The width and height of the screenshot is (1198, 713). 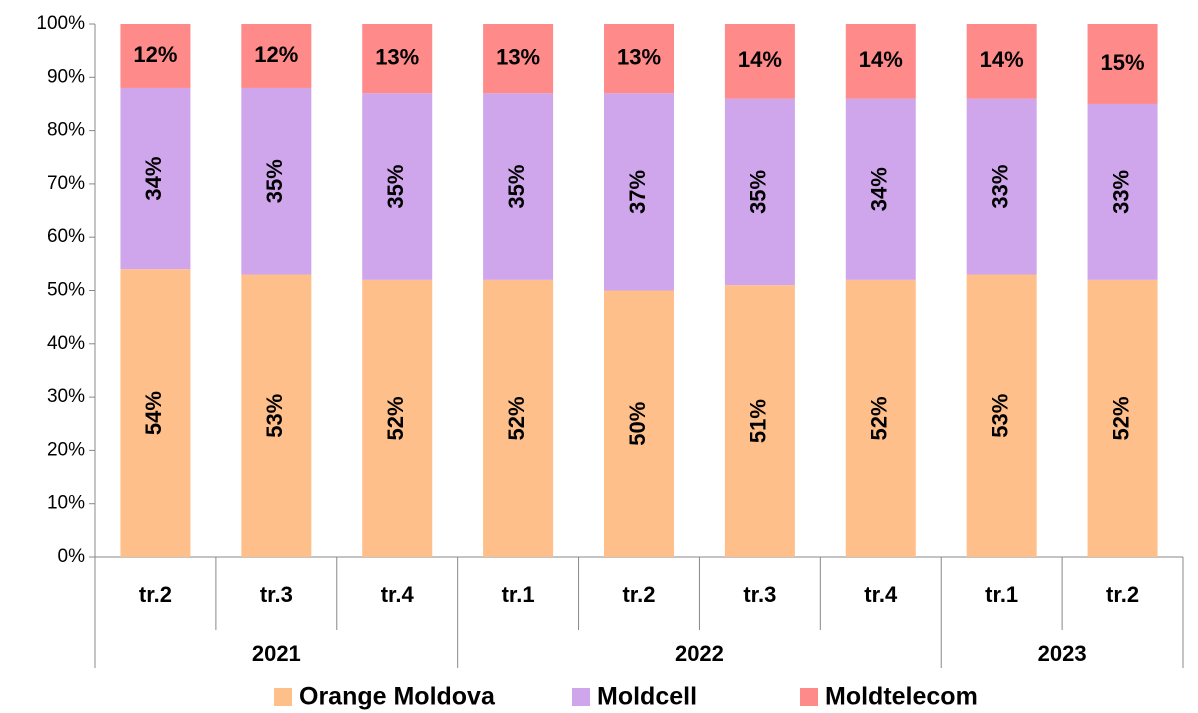 What do you see at coordinates (66, 183) in the screenshot?
I see `y-tick-label: 70%` at bounding box center [66, 183].